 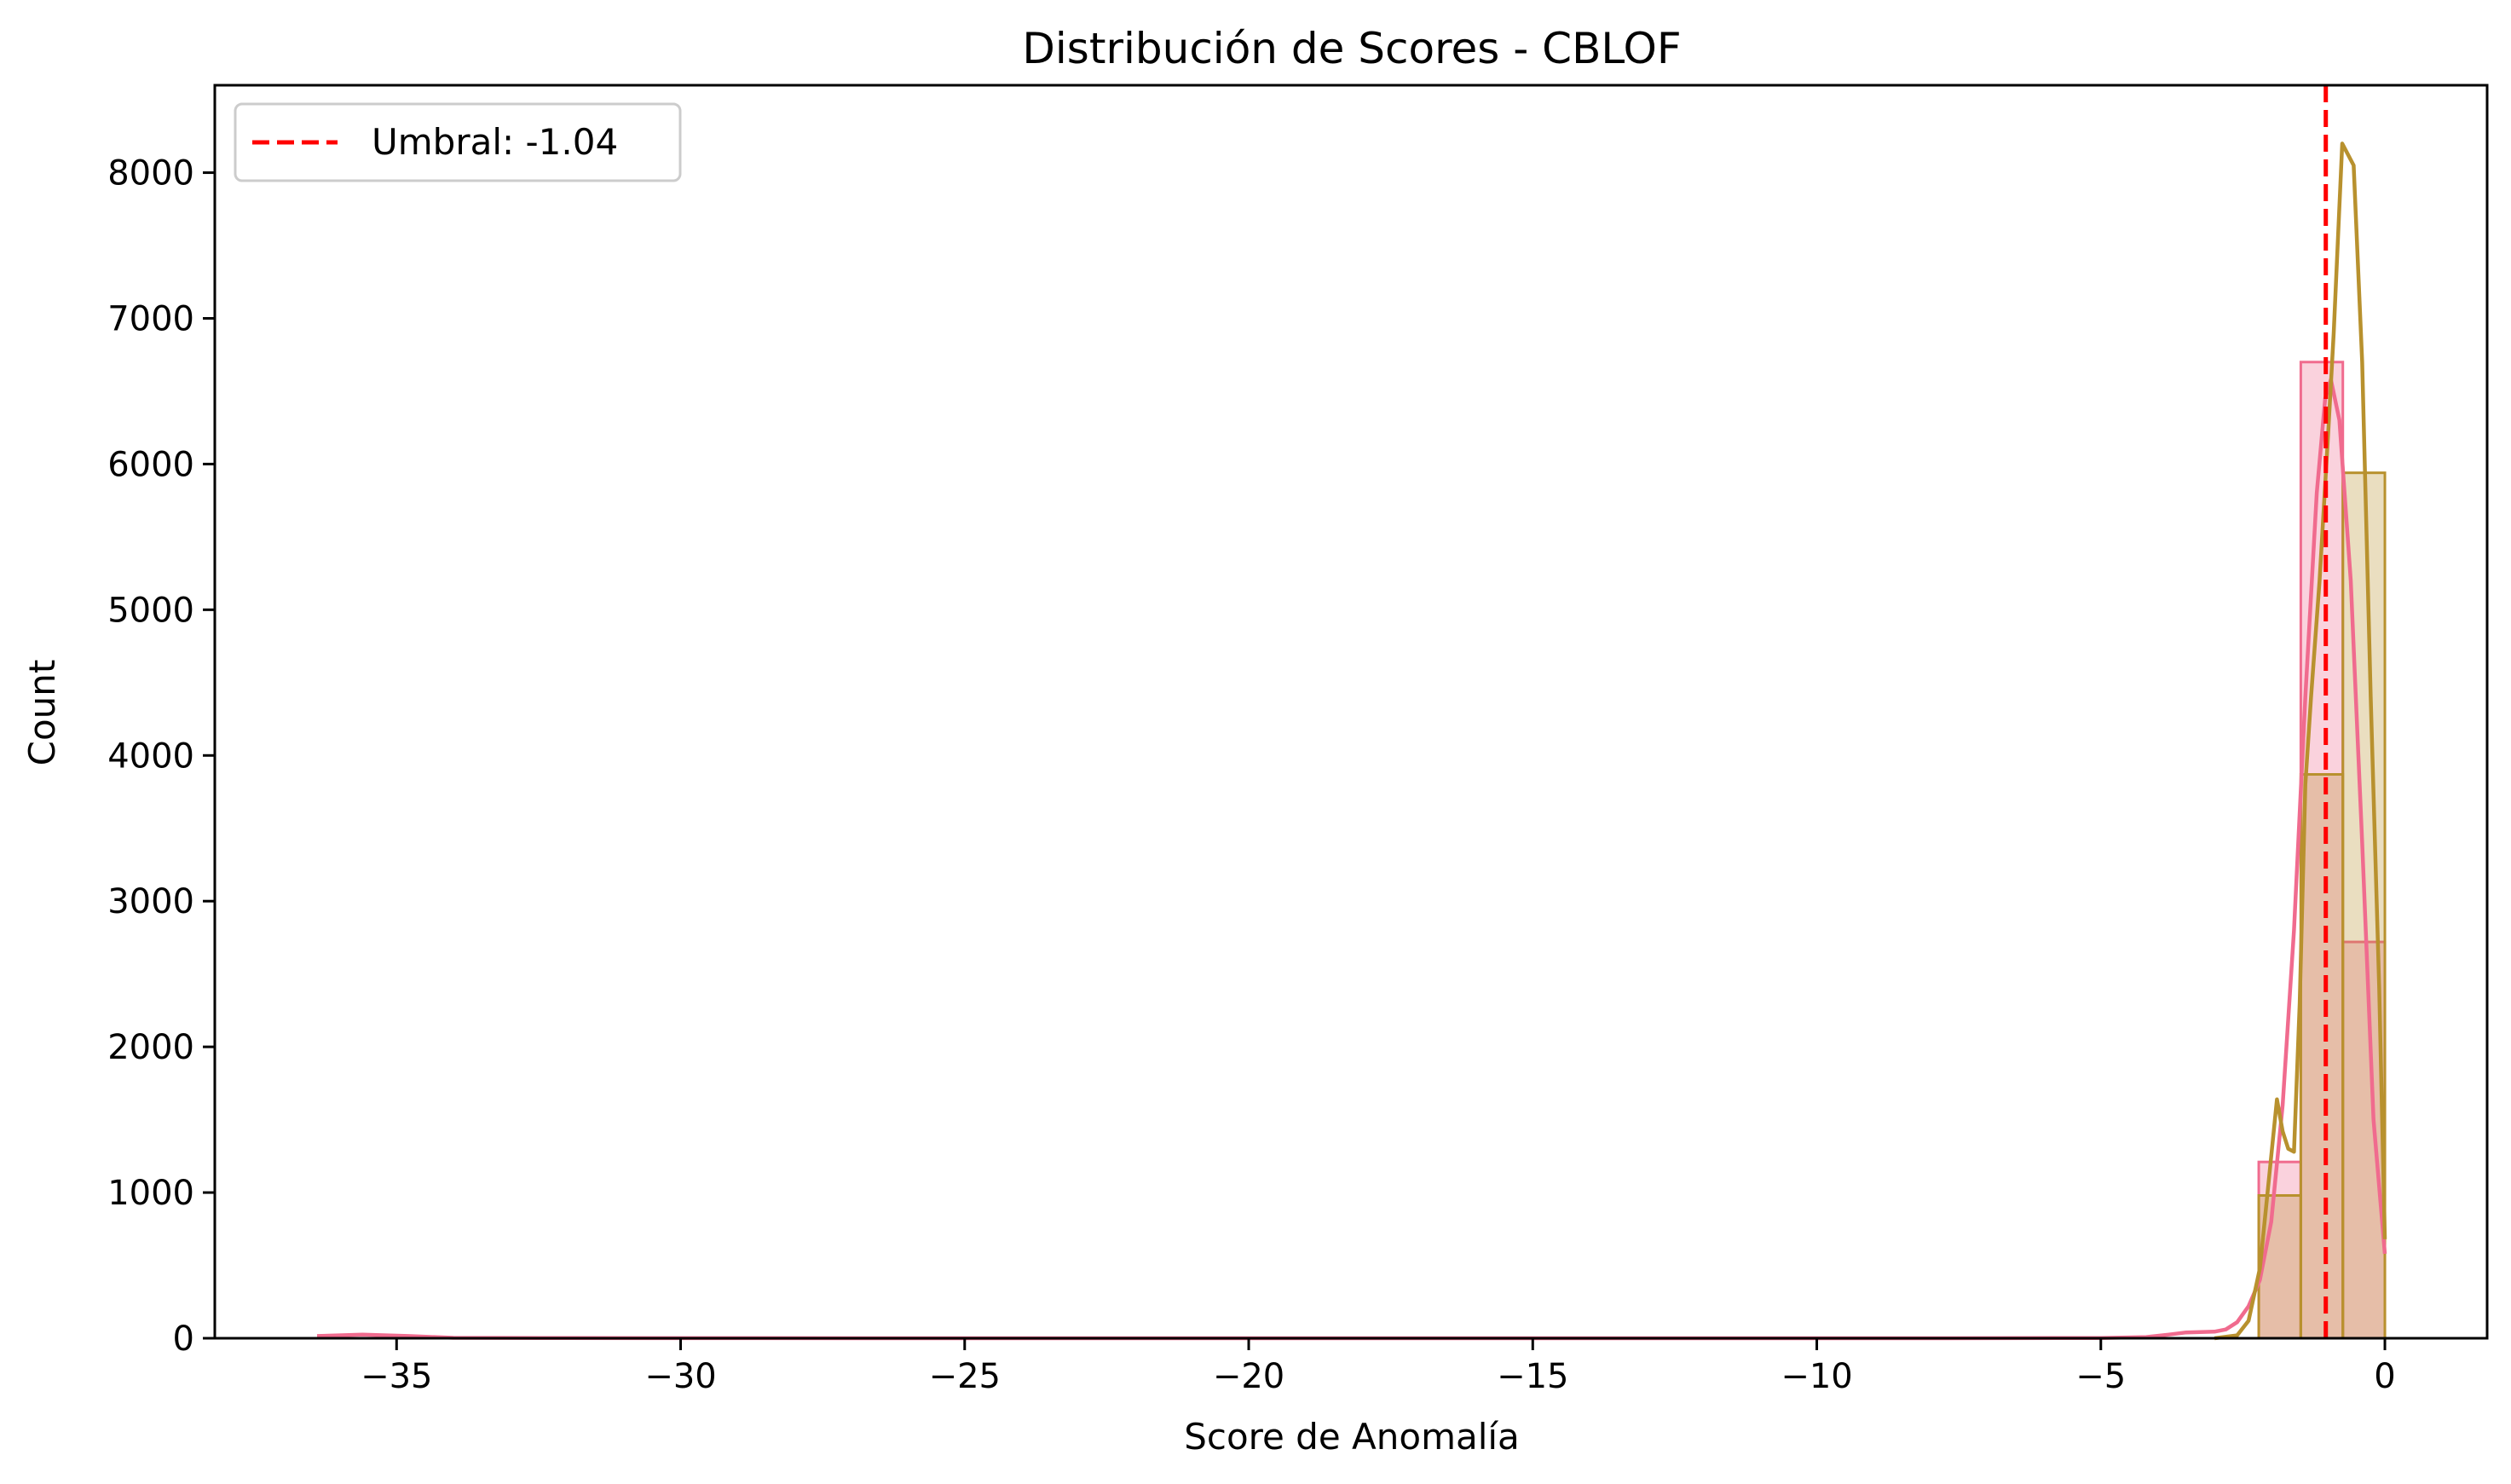 What do you see at coordinates (396, 1376) in the screenshot?
I see `x-tick-label: −35` at bounding box center [396, 1376].